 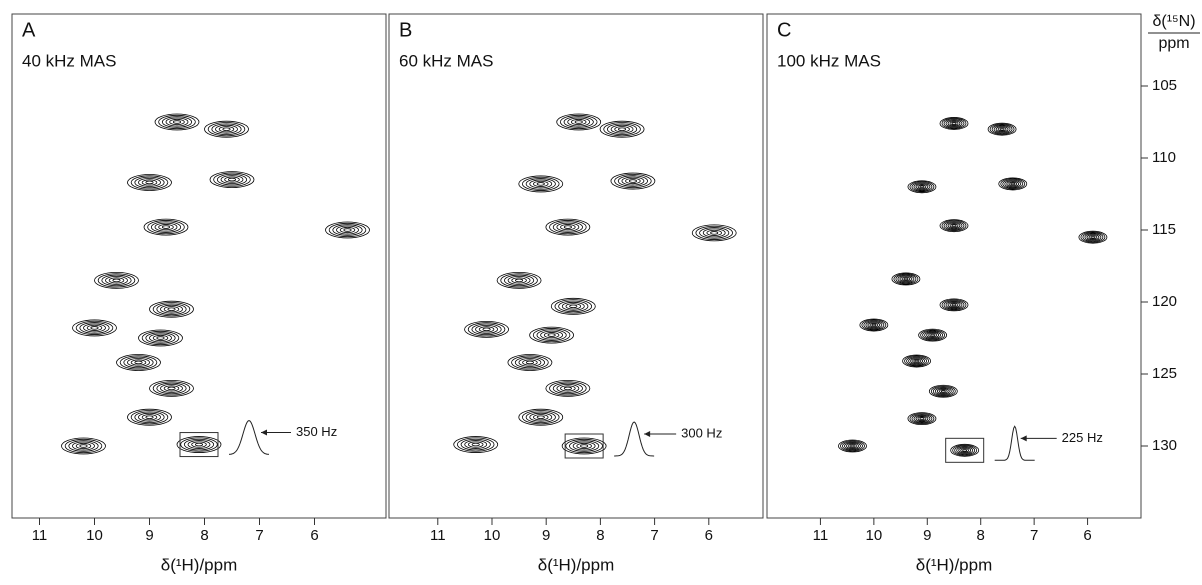 What do you see at coordinates (1164, 373) in the screenshot?
I see `y-tick-label: 125` at bounding box center [1164, 373].